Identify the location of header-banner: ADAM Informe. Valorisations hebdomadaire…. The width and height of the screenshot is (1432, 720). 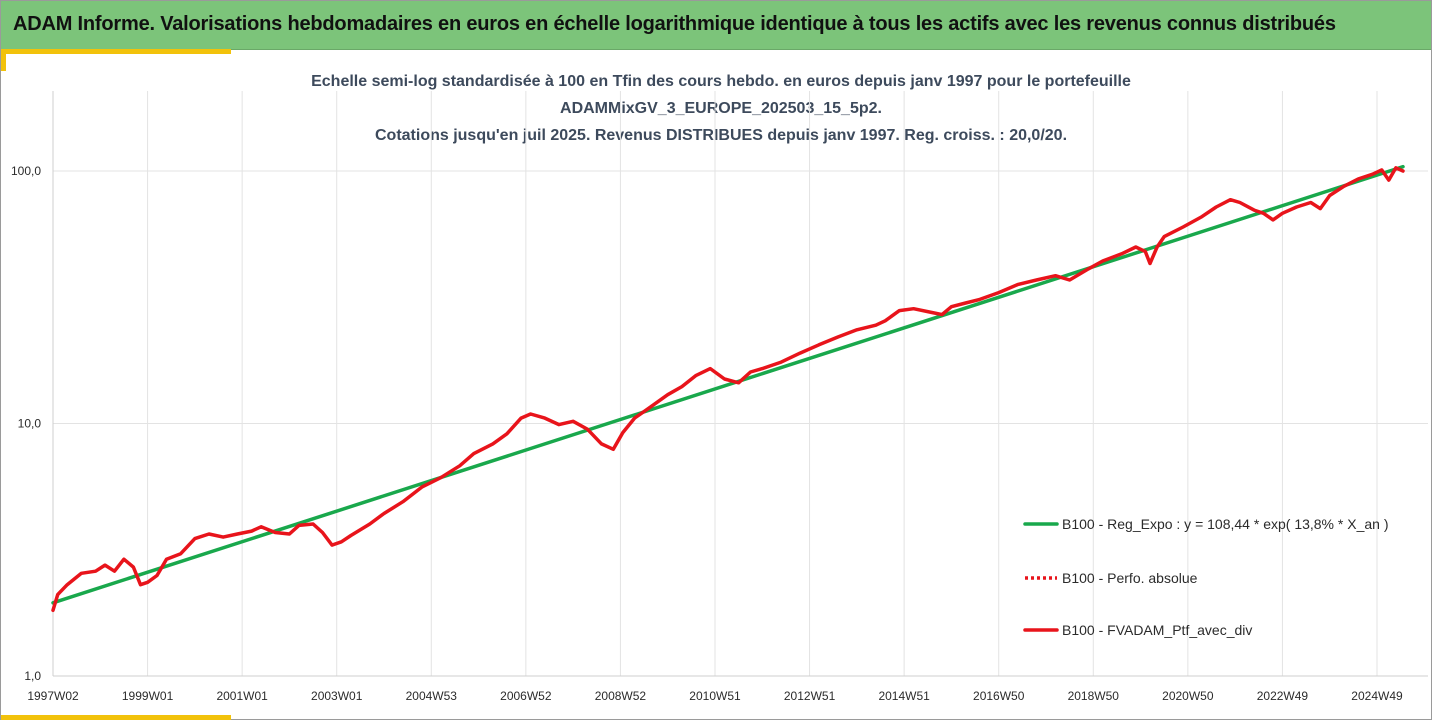
(716, 25).